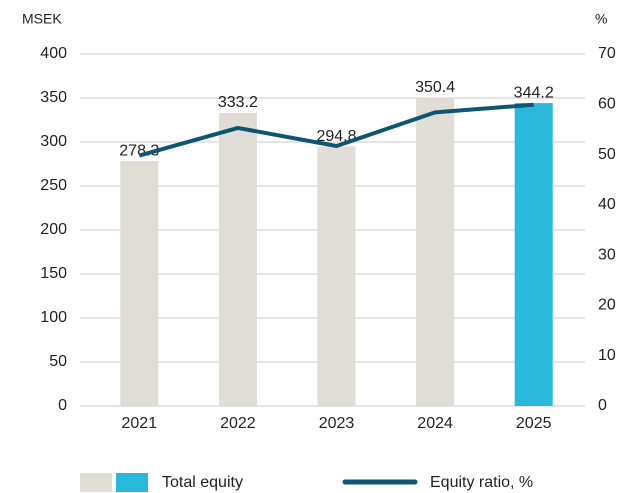  I want to click on y2-tick-label: 20, so click(607, 305).